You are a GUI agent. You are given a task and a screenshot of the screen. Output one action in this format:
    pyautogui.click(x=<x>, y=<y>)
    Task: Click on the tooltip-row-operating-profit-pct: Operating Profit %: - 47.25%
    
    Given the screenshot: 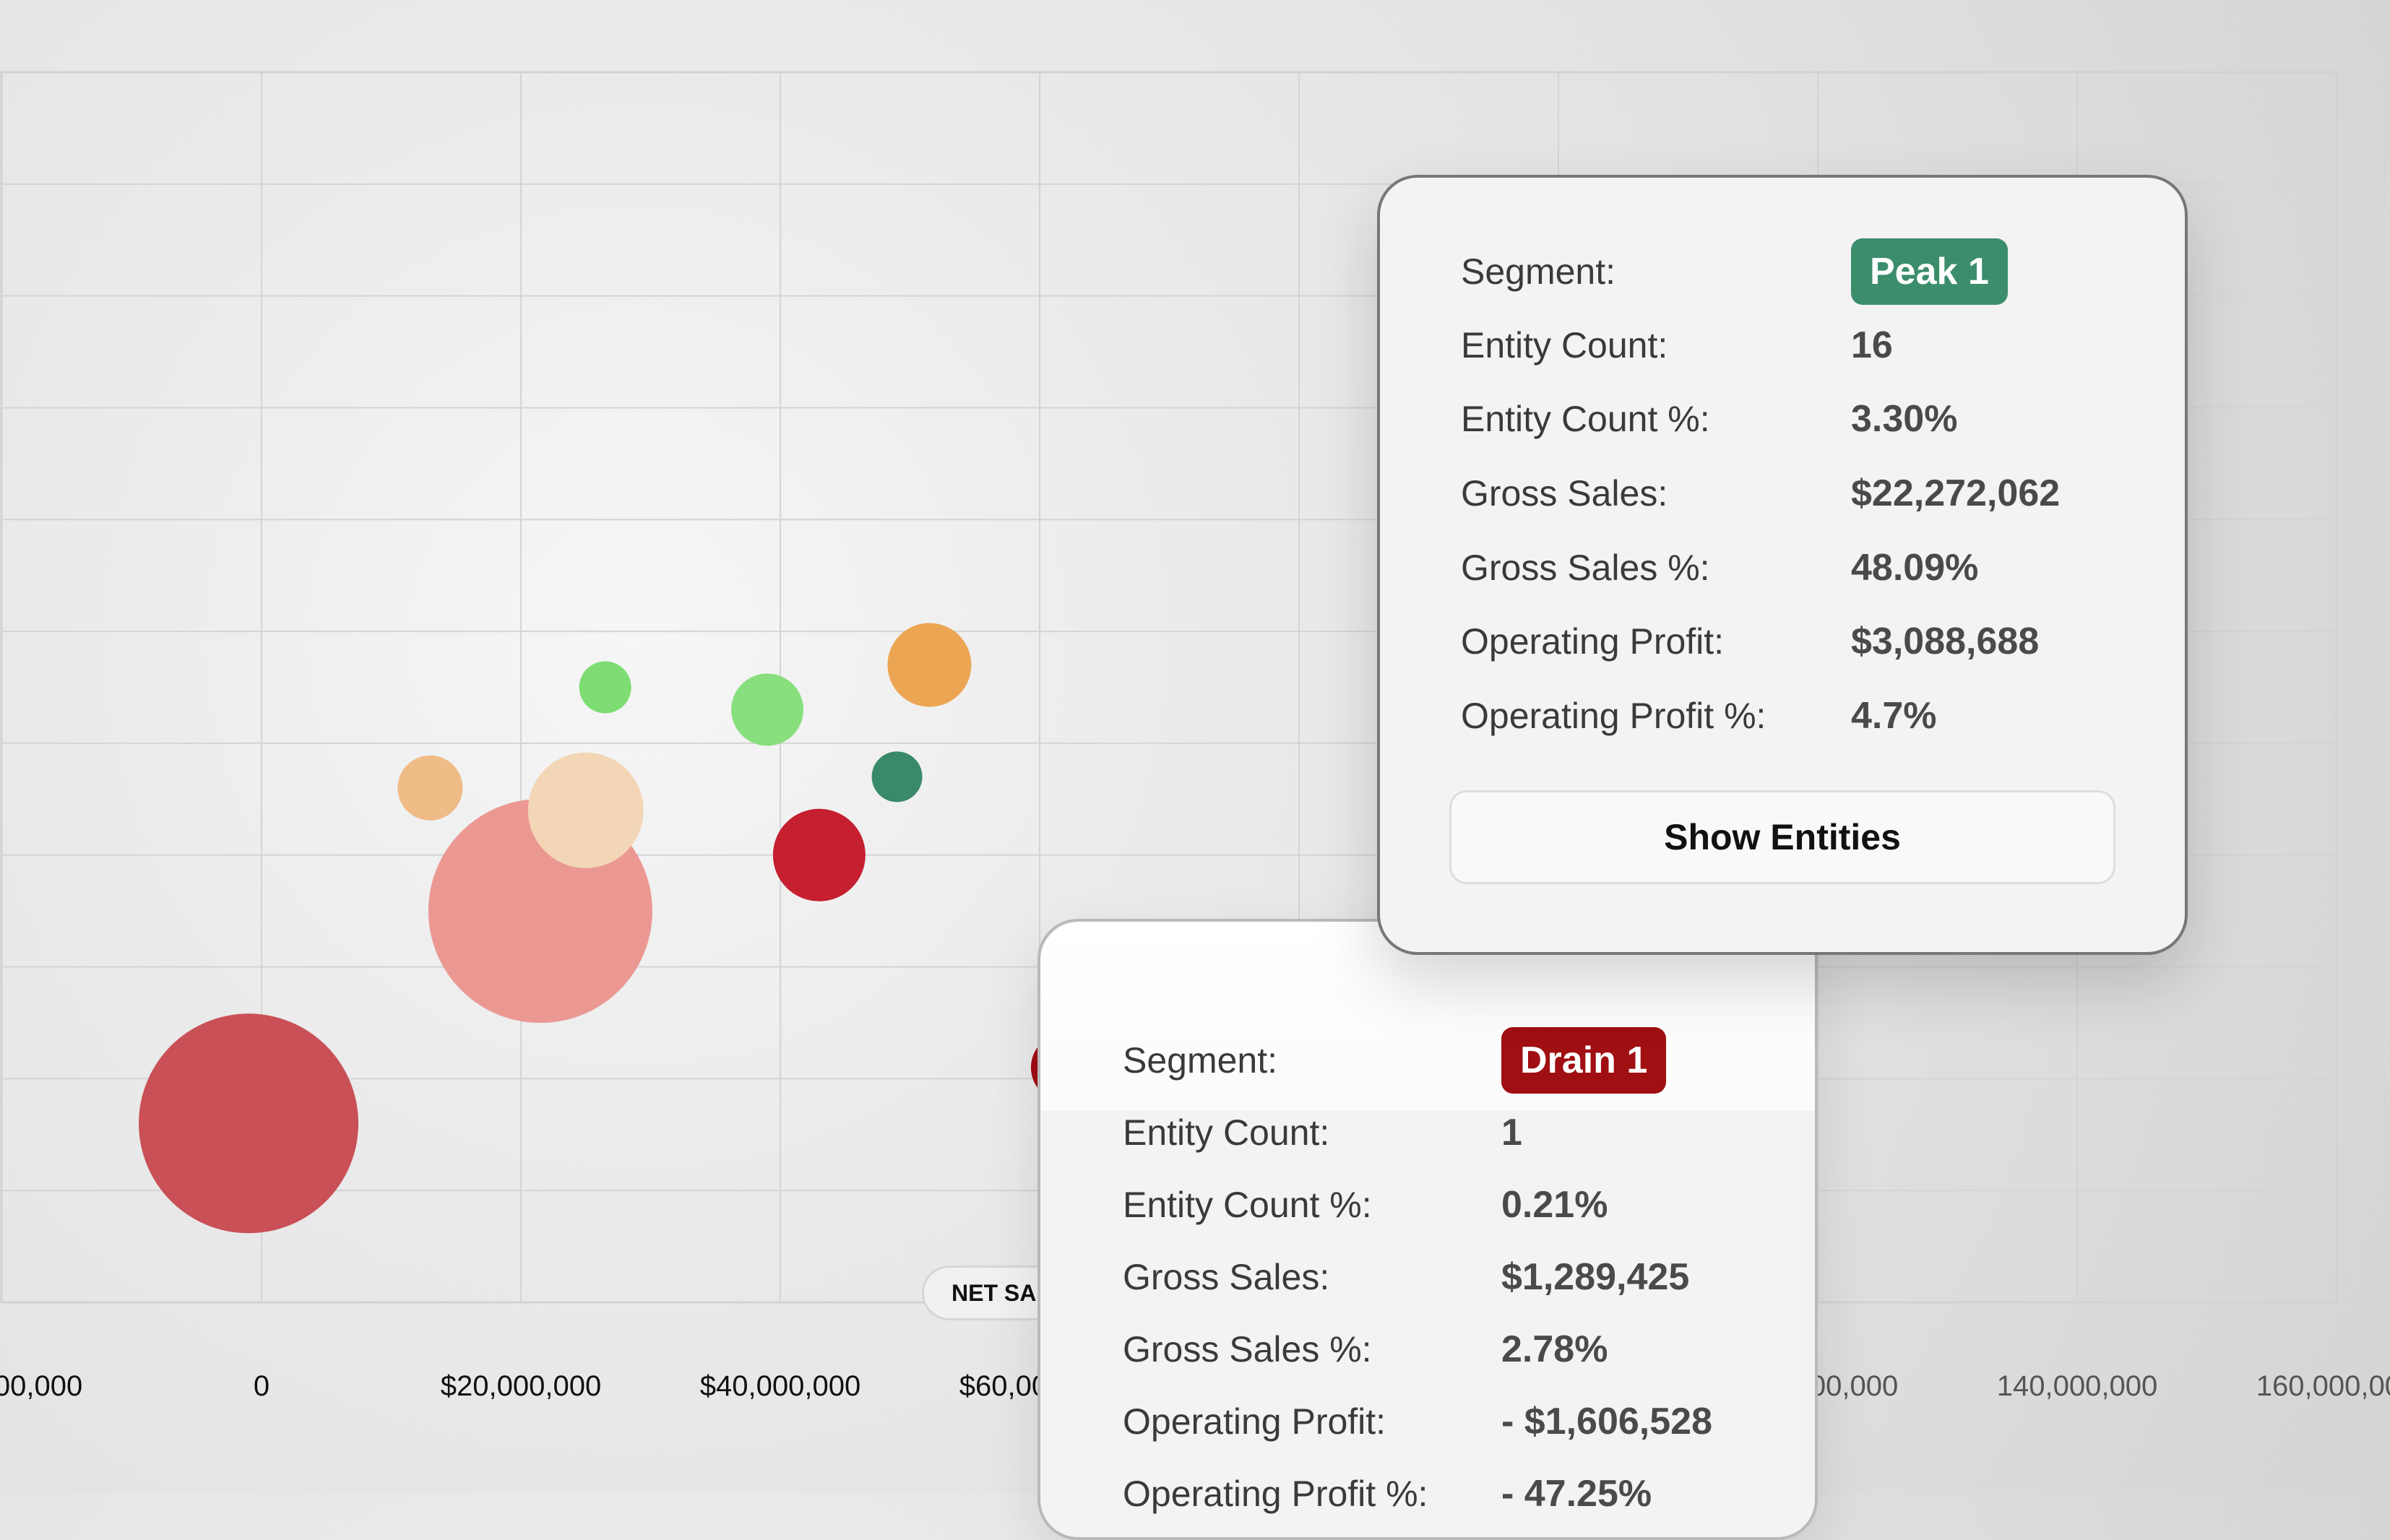 What is the action you would take?
    pyautogui.click(x=1427, y=1494)
    